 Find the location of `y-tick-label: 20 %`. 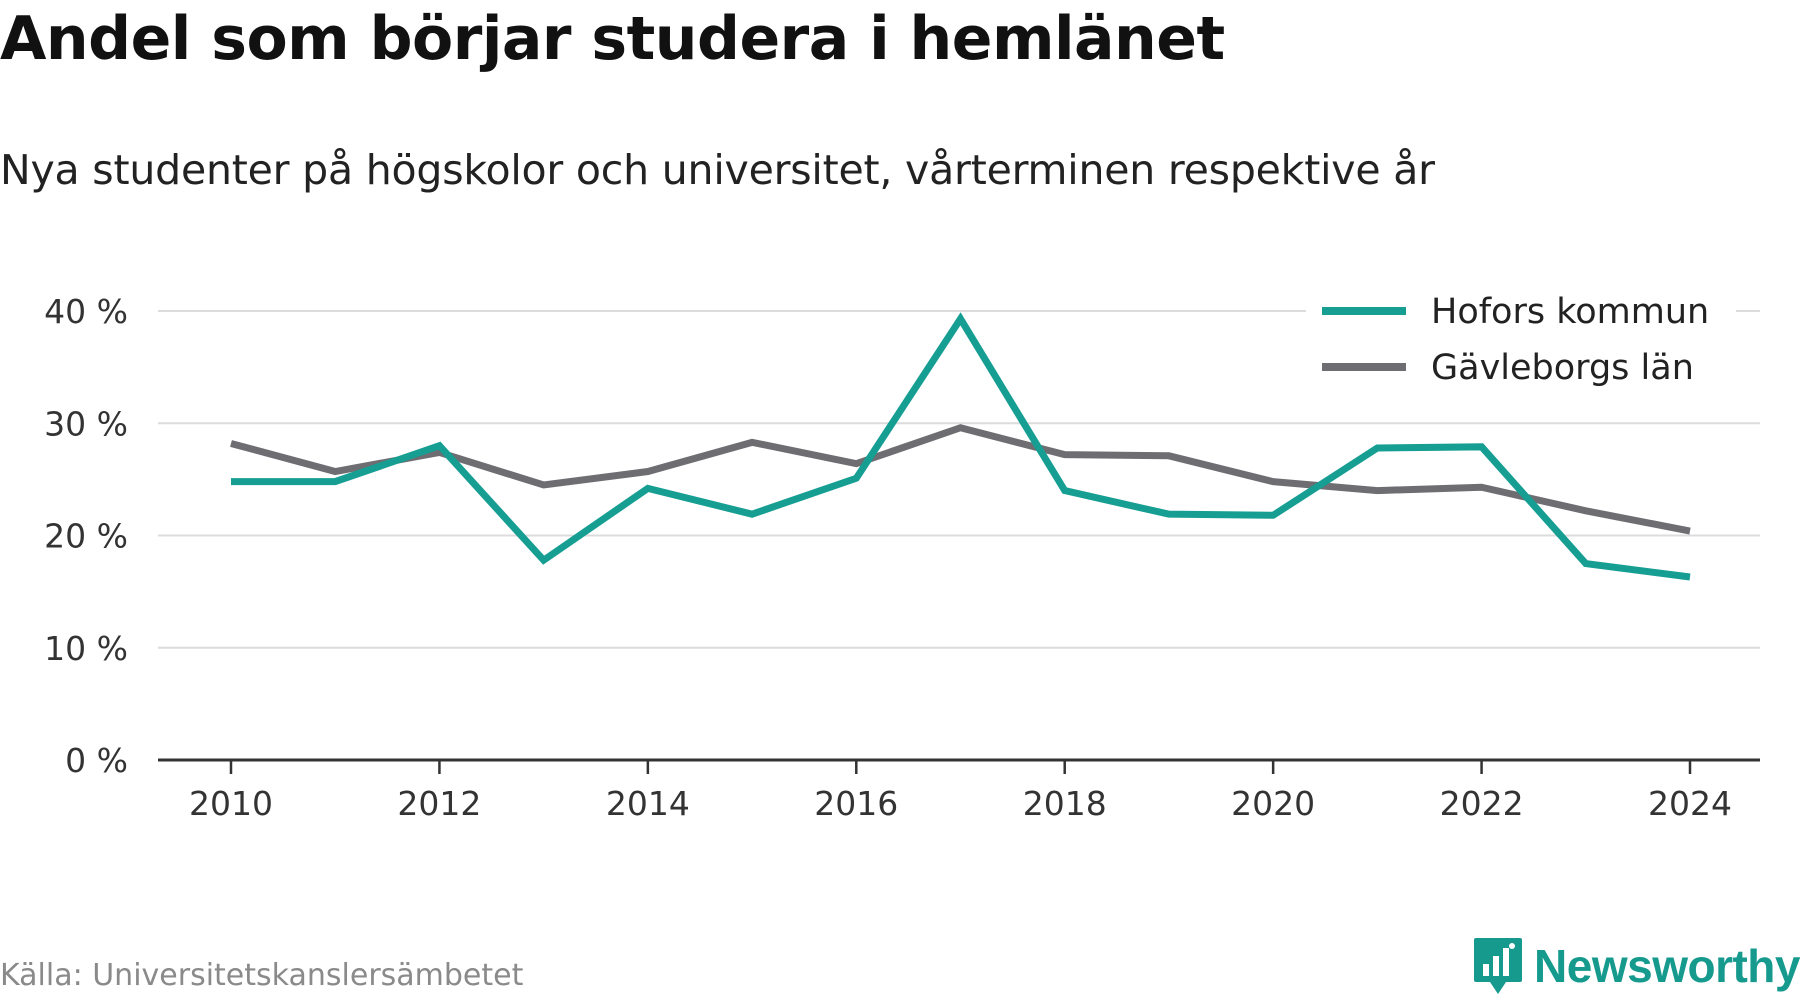

y-tick-label: 20 % is located at coordinates (86, 536).